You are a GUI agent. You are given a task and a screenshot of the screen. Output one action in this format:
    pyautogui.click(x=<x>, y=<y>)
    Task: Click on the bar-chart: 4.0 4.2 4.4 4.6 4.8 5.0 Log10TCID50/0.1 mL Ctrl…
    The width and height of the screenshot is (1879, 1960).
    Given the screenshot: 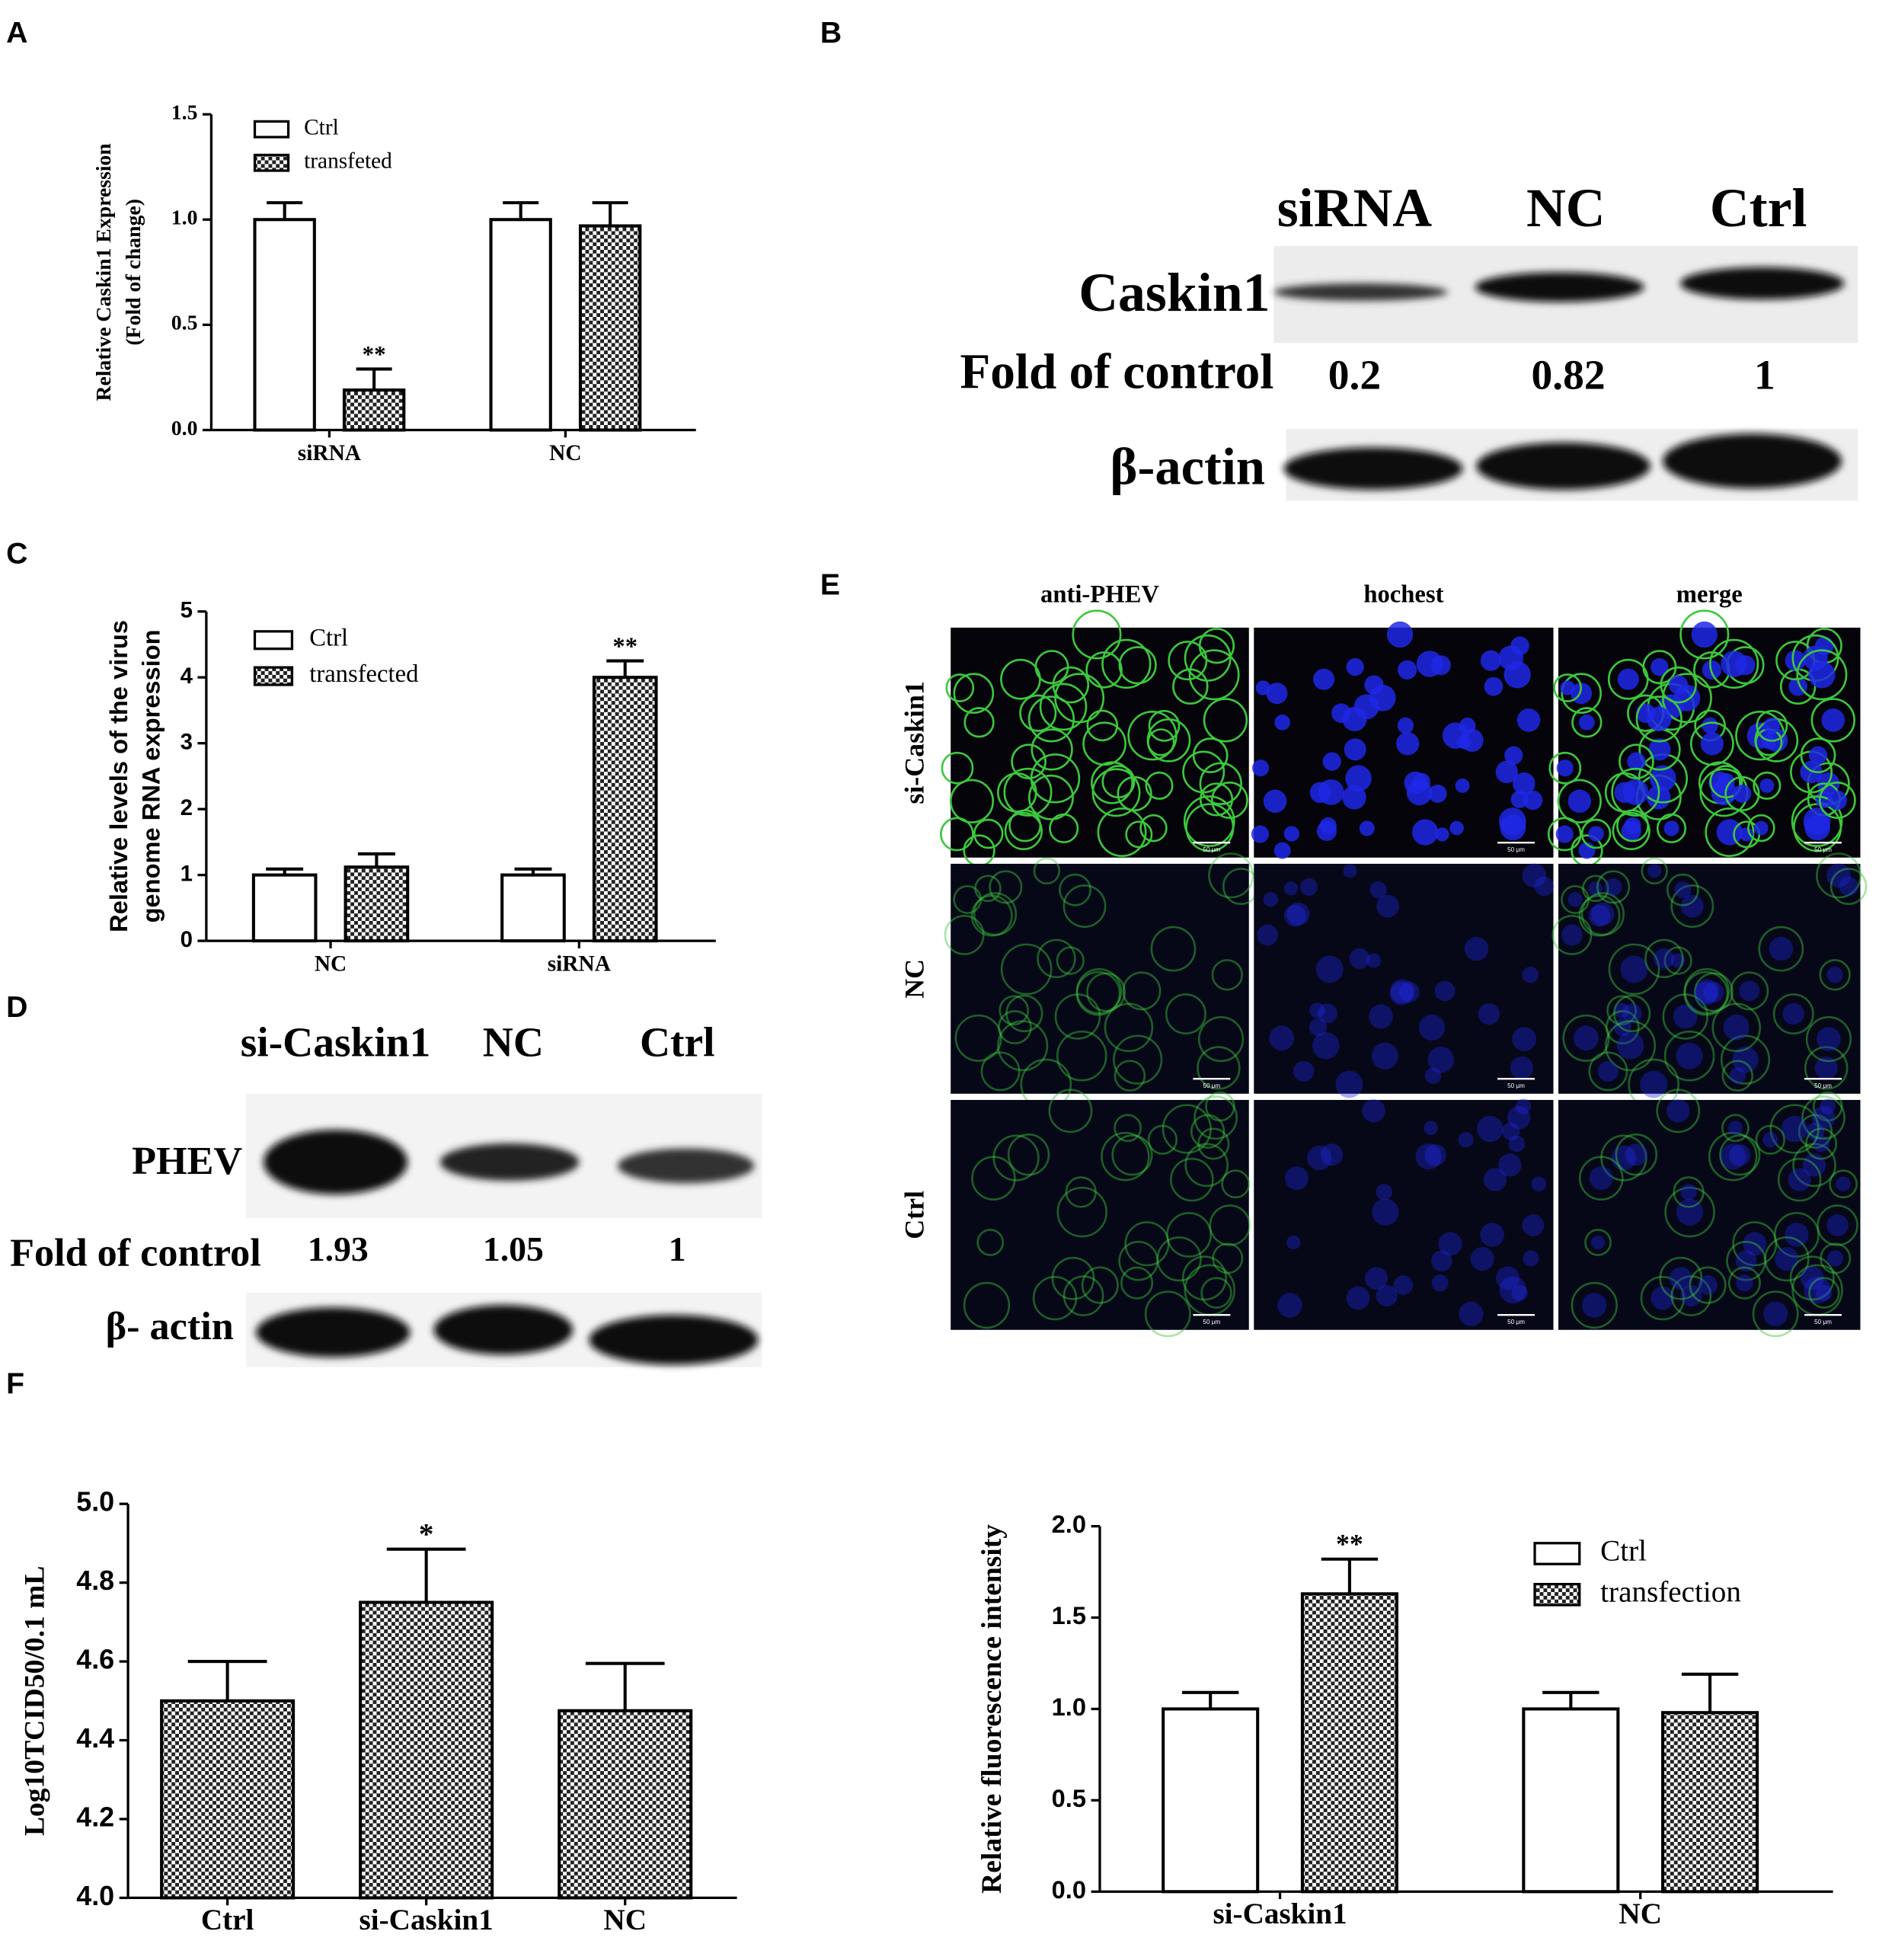 What is the action you would take?
    pyautogui.click(x=378, y=1711)
    